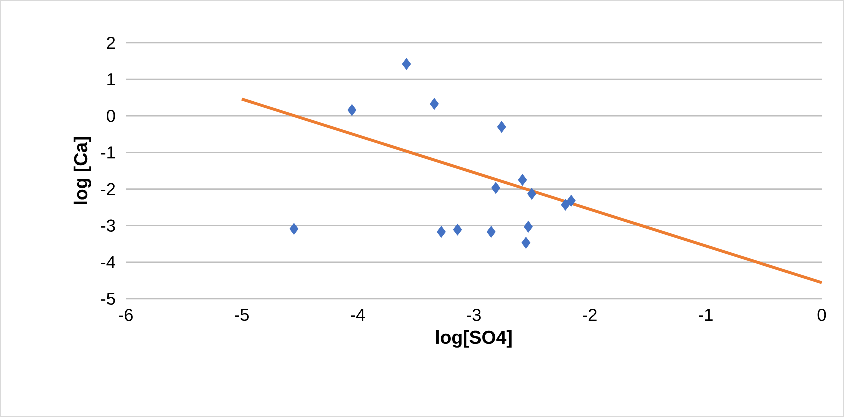 The image size is (844, 417). I want to click on y-axis-title: log [Ca], so click(83, 170).